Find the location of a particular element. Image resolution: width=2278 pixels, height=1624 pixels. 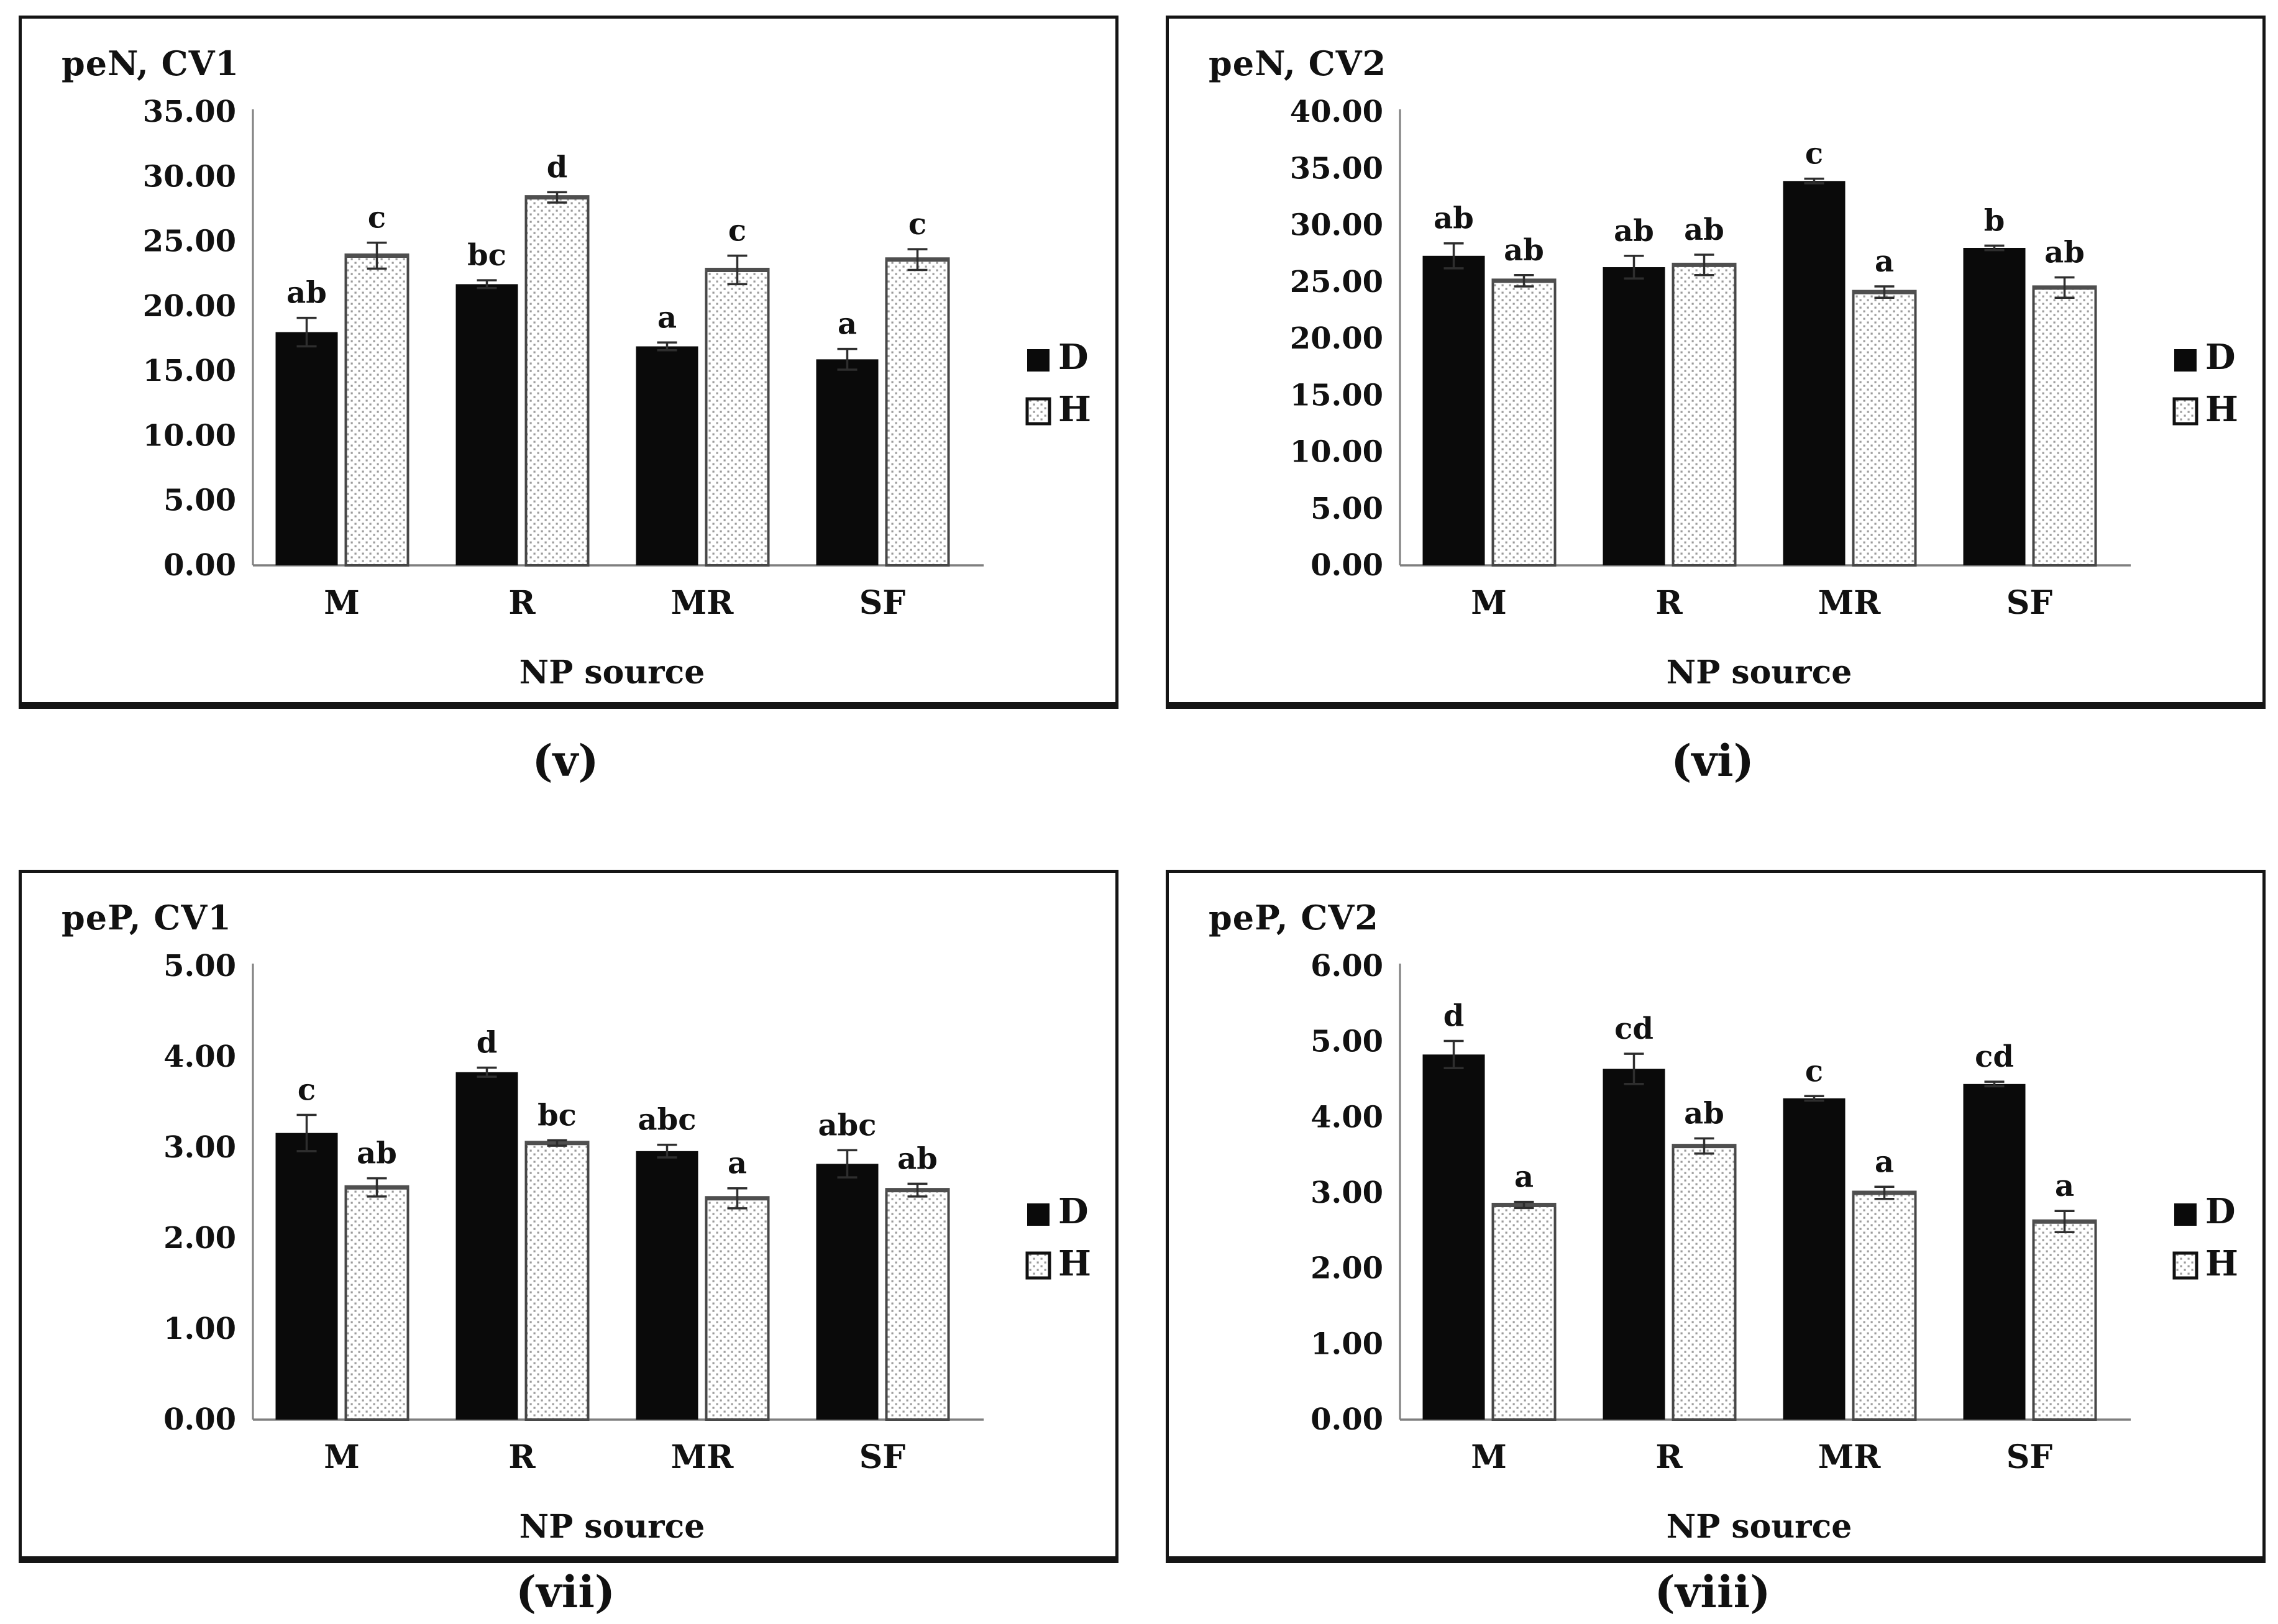

y-tick-label: 3.00 is located at coordinates (1347, 1192).